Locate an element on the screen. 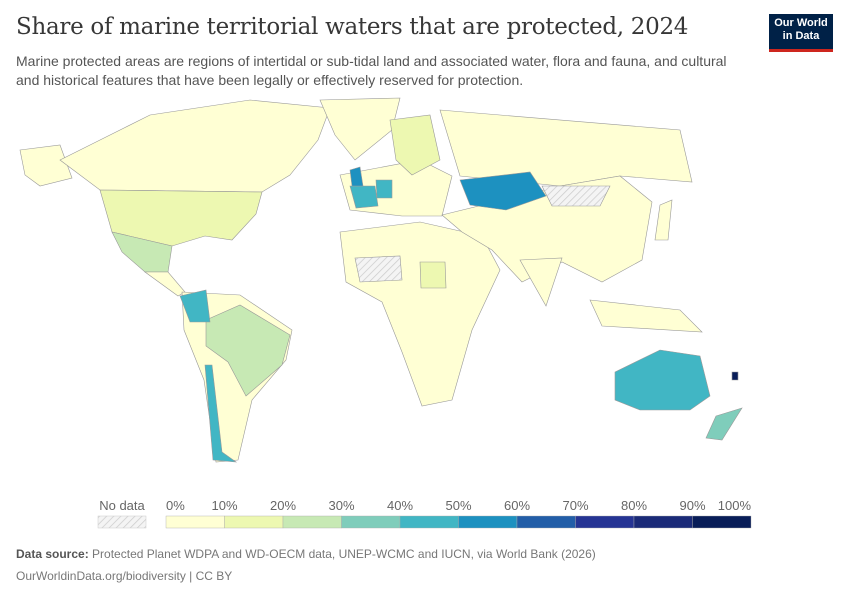 The image size is (850, 600). country-sudan is located at coordinates (433, 275).